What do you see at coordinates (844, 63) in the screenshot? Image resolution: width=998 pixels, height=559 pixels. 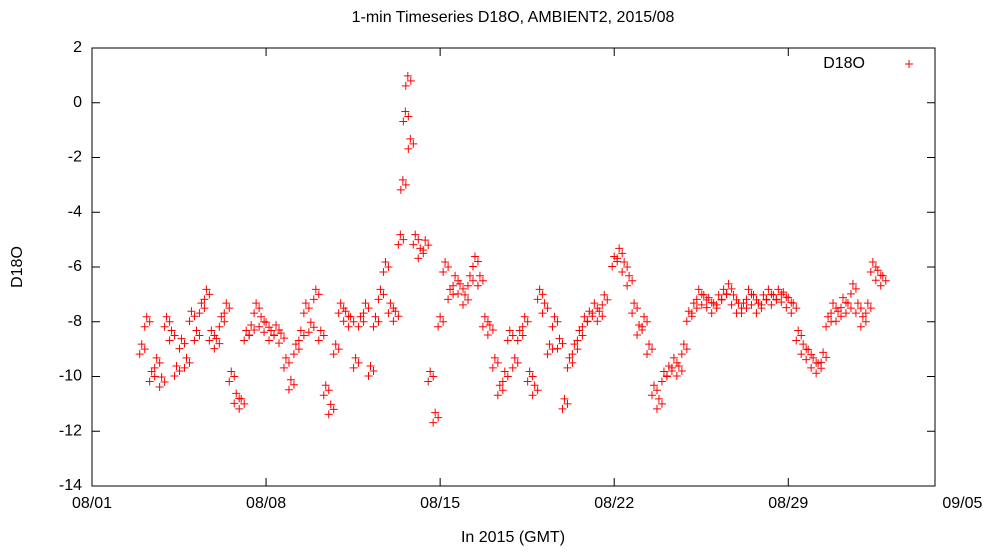 I see `legend-label: D18O` at bounding box center [844, 63].